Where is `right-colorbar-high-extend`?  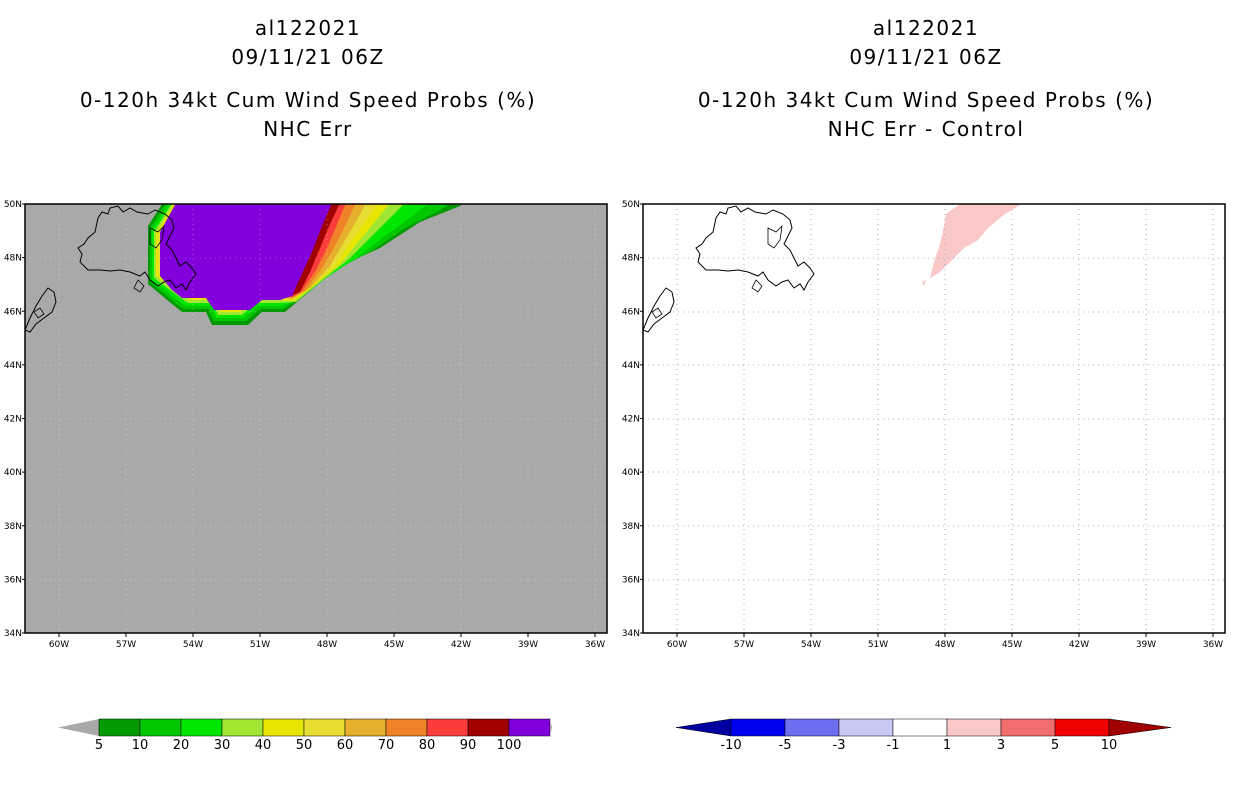
right-colorbar-high-extend is located at coordinates (1140, 727).